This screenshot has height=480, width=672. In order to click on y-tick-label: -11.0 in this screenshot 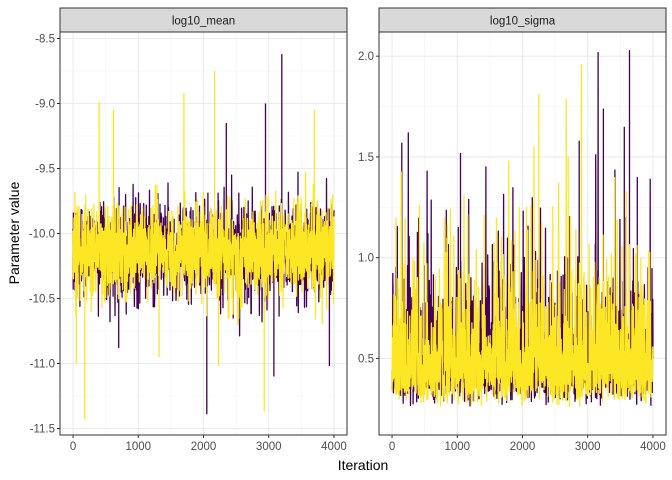, I will do `click(42, 365)`.